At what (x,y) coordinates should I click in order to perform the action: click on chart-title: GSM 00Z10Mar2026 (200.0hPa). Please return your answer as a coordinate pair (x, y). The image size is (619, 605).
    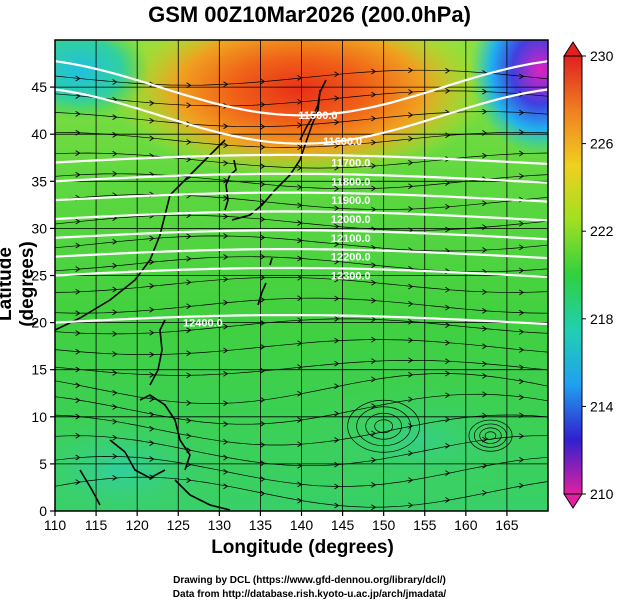
    Looking at the image, I should click on (309, 14).